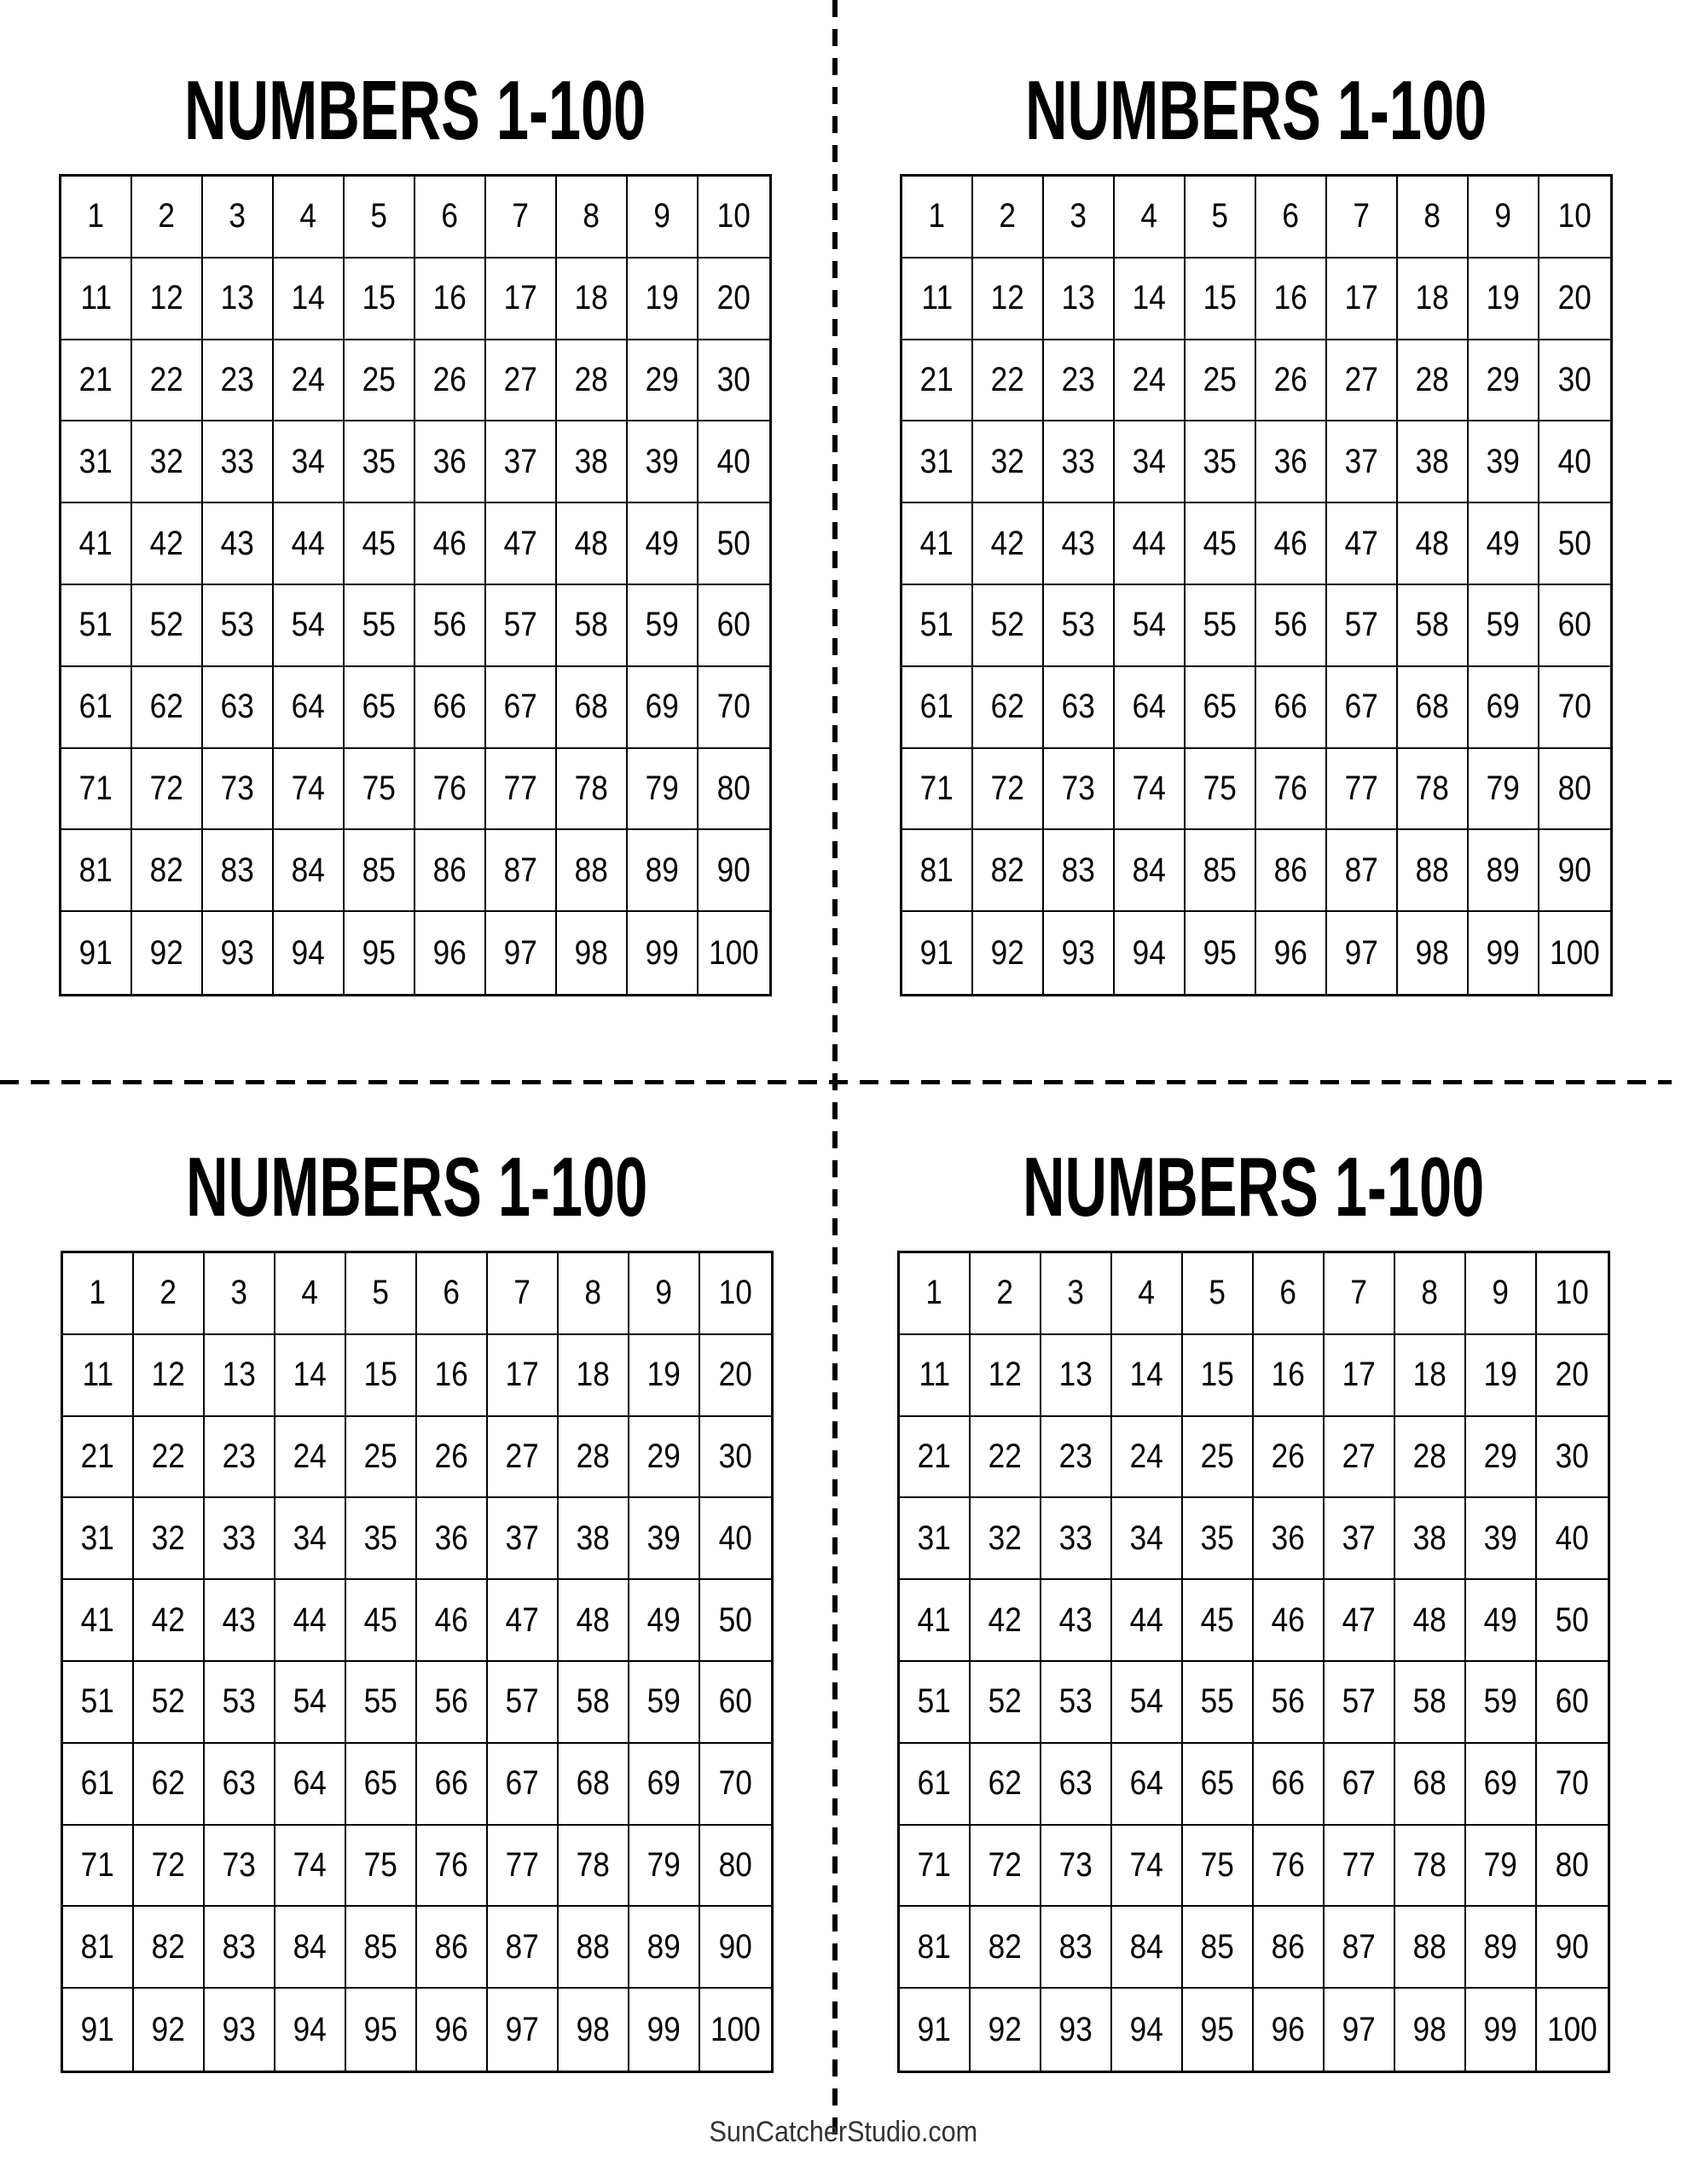 The width and height of the screenshot is (1687, 2184). I want to click on number-cell: 60, so click(734, 626).